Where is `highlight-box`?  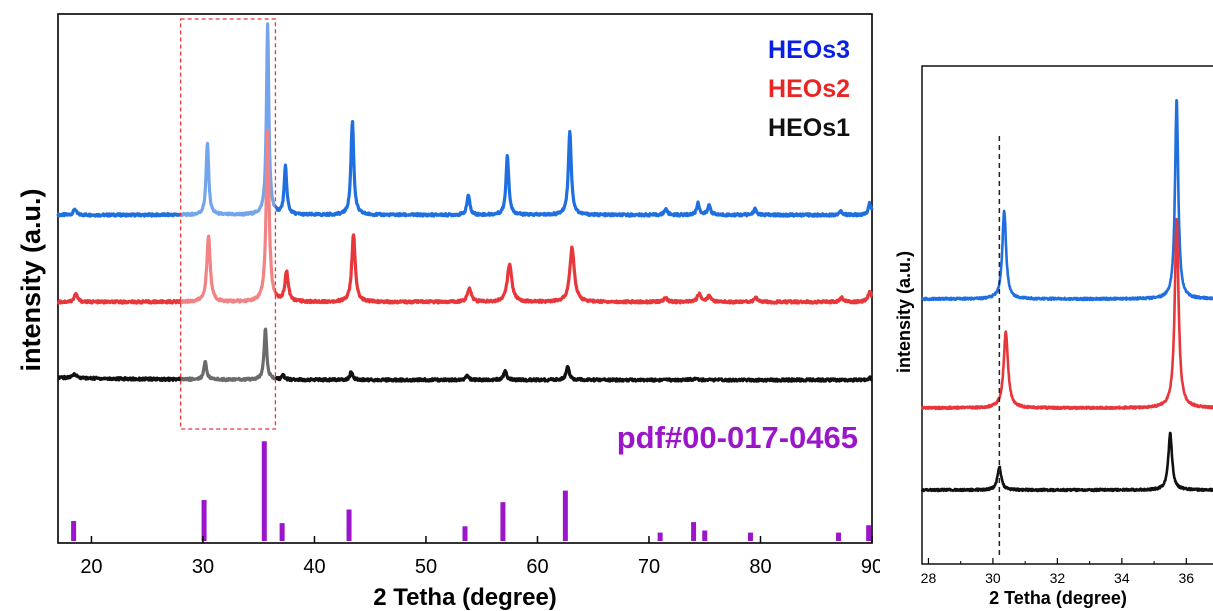 highlight-box is located at coordinates (228, 224).